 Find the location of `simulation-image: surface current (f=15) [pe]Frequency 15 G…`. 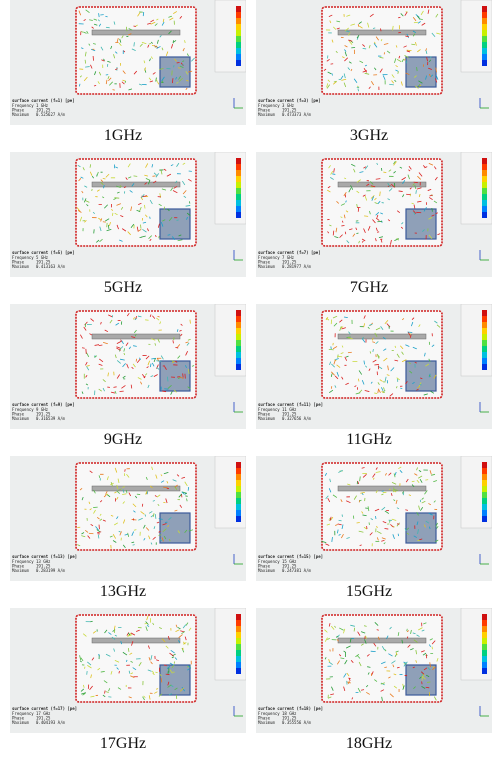

simulation-image: surface current (f=15) [pe]Frequency 15 G… is located at coordinates (374, 518).